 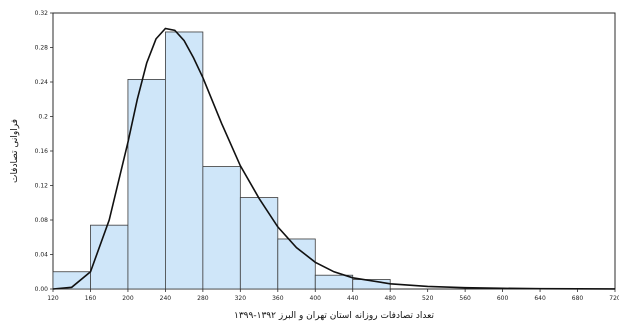 What do you see at coordinates (42, 186) in the screenshot?
I see `y-tick-label-3: 0.12` at bounding box center [42, 186].